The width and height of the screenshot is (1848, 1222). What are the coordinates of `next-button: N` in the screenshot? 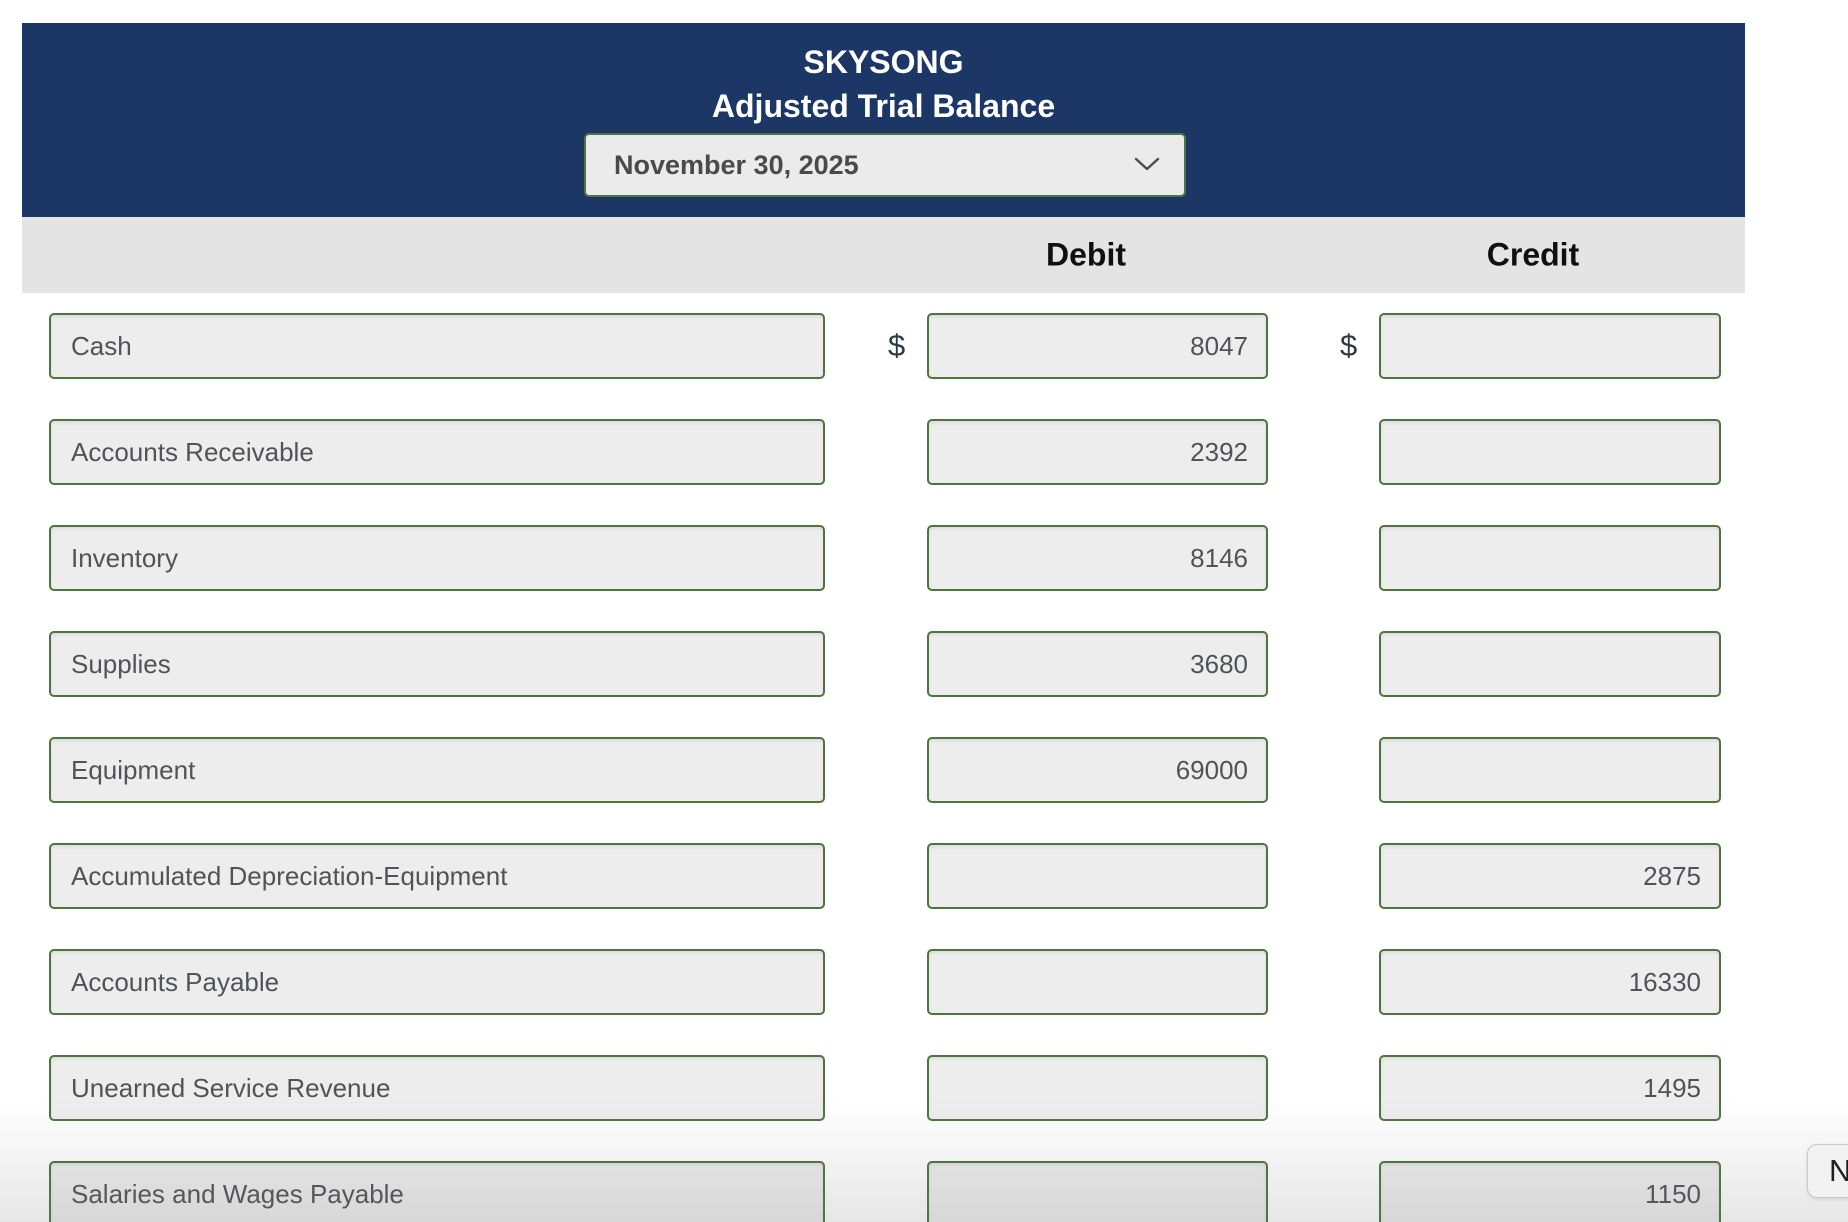 It's located at (1827, 1171).